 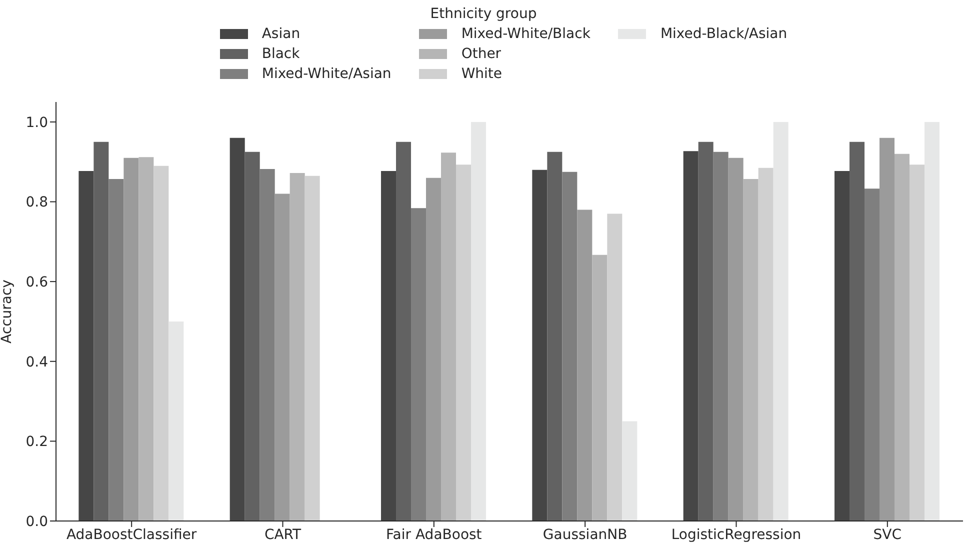 What do you see at coordinates (37, 522) in the screenshot?
I see `y-tick-label: 0.0` at bounding box center [37, 522].